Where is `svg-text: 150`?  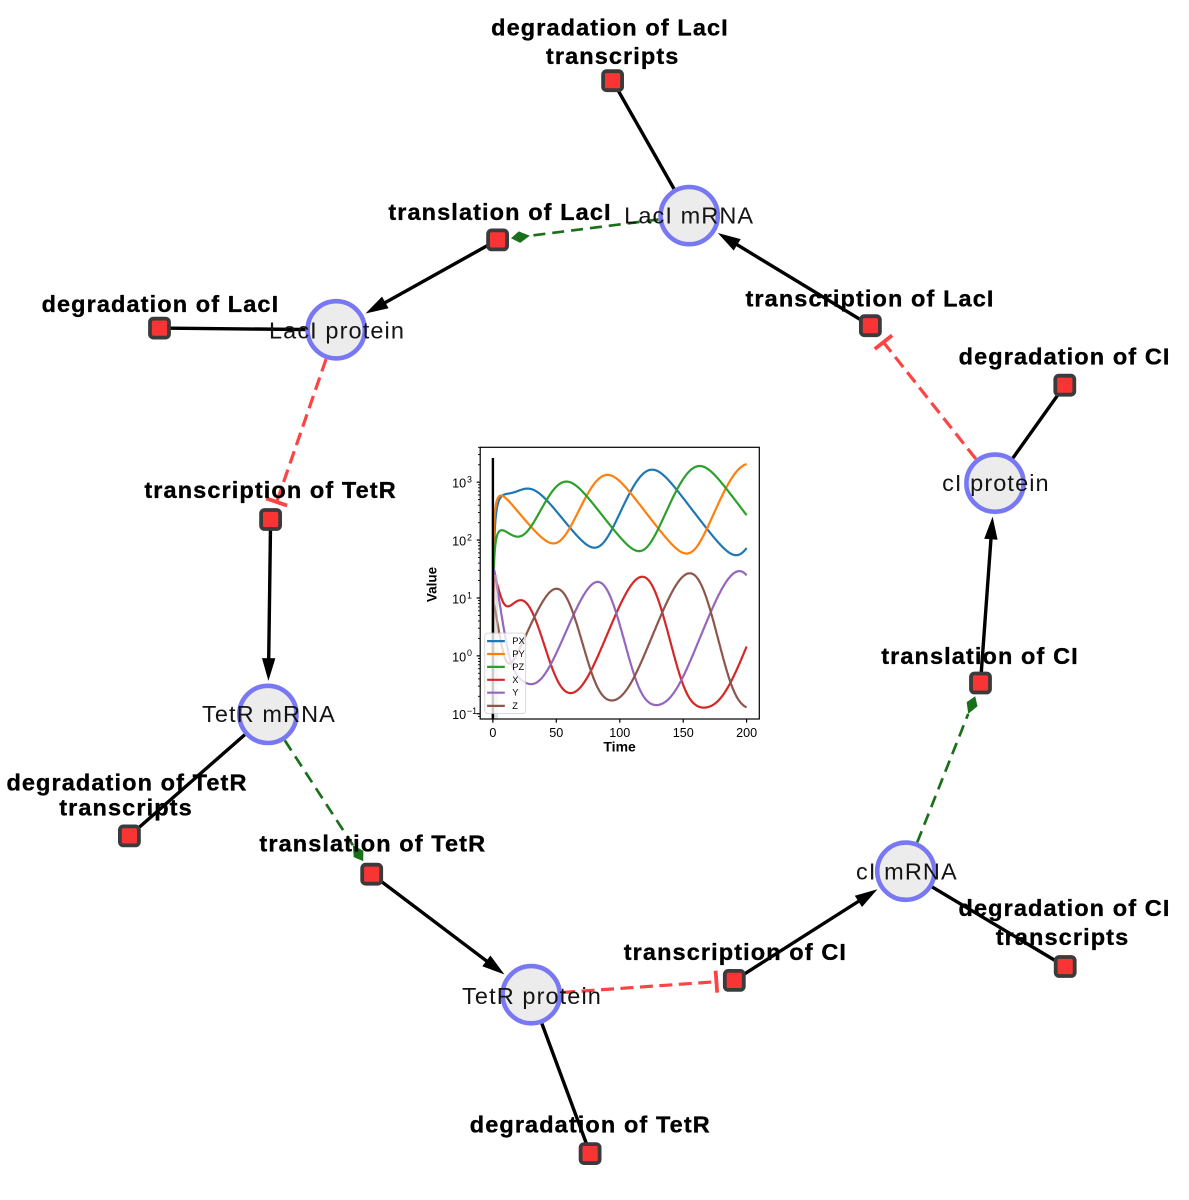
svg-text: 150 is located at coordinates (683, 733).